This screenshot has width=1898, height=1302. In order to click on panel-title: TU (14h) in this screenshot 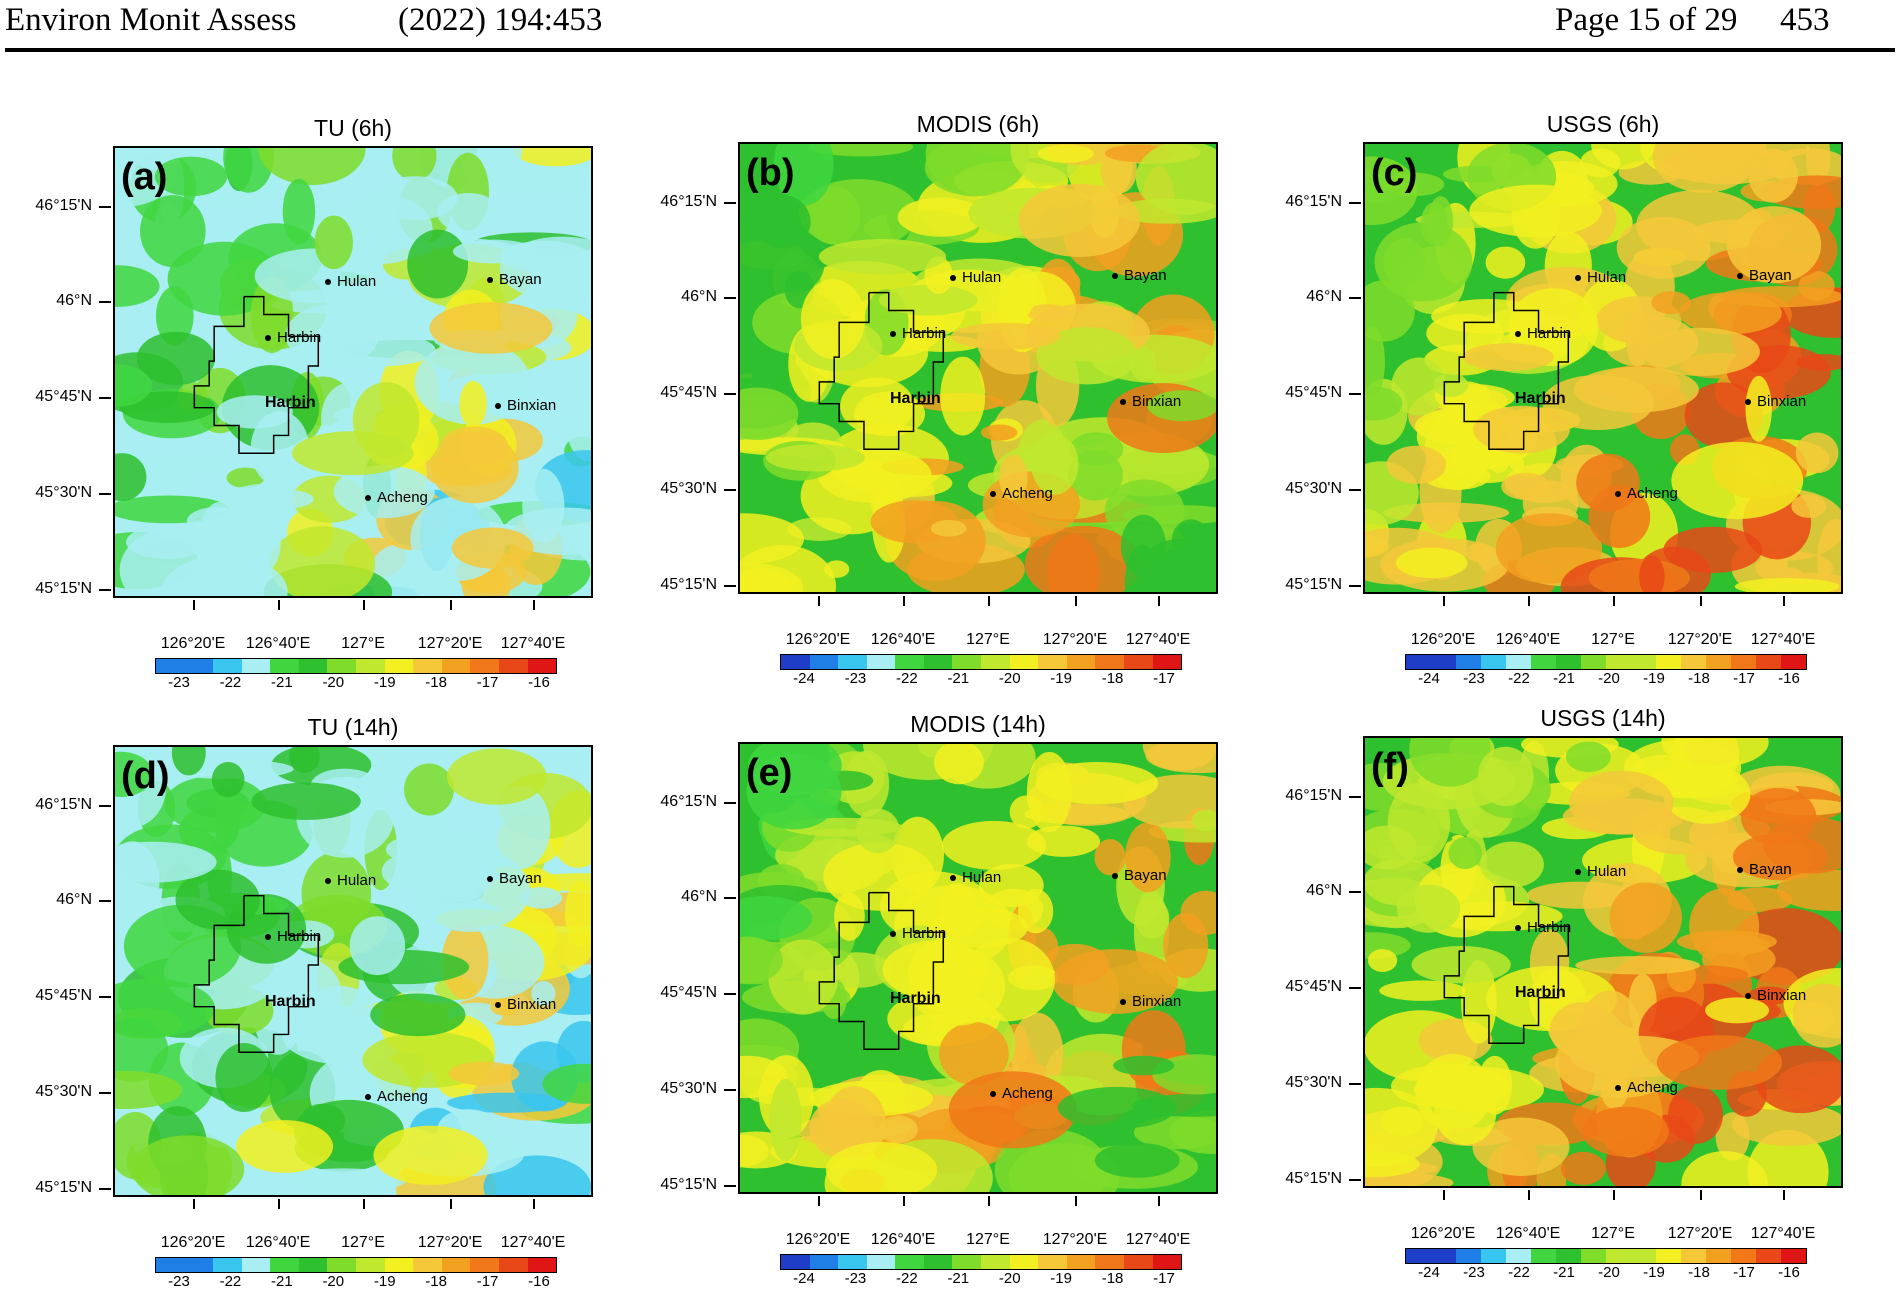, I will do `click(353, 727)`.